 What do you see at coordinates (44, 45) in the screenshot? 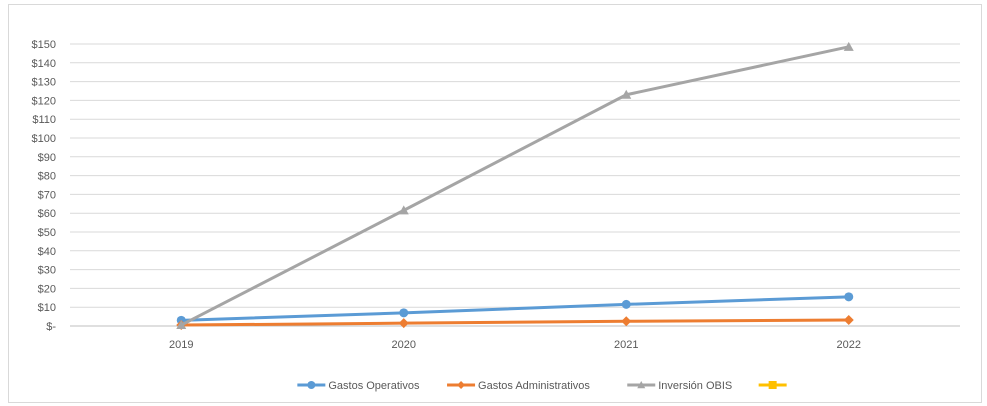
I see `y-tick-label: $150` at bounding box center [44, 45].